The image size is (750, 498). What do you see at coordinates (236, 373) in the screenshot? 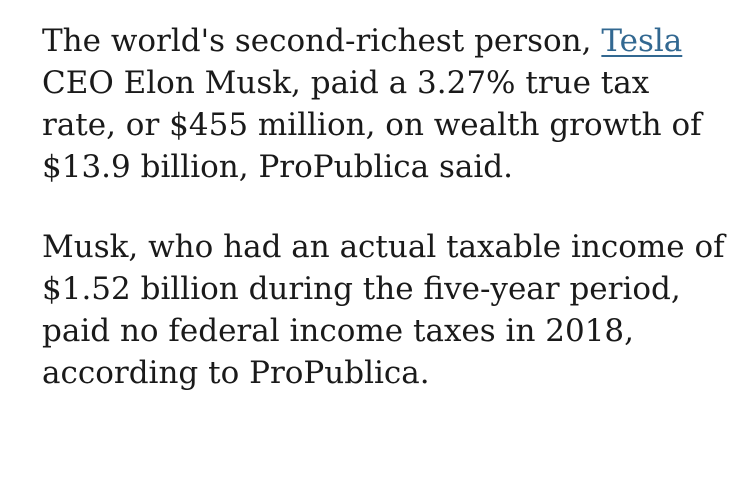
I see `paragraph-line: according to ProPublica.` at bounding box center [236, 373].